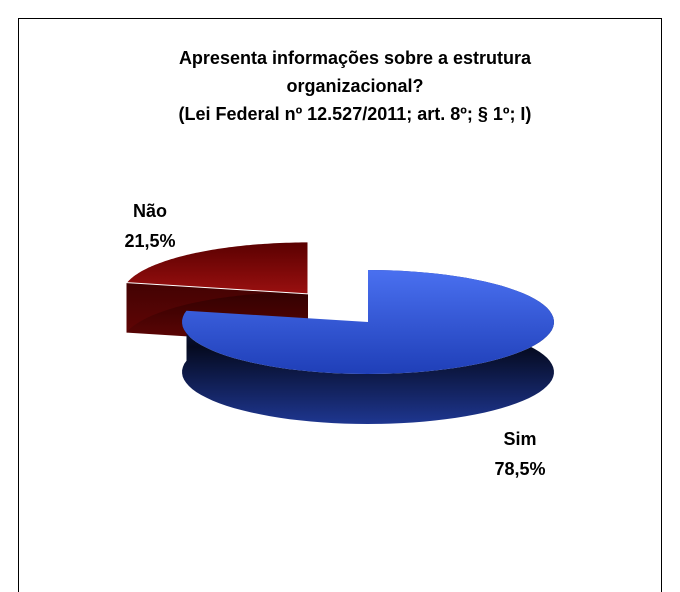 This screenshot has width=680, height=592. I want to click on pie-slice, so click(368, 347).